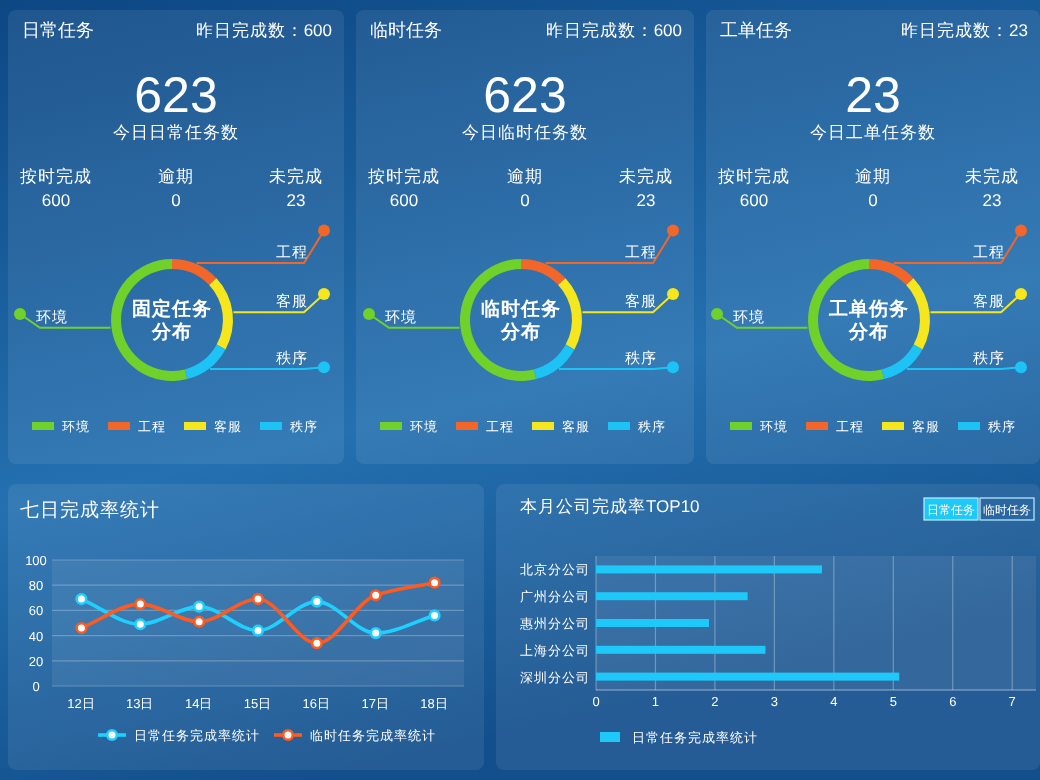 Image resolution: width=1040 pixels, height=780 pixels. I want to click on text: 今日临时任务数, so click(525, 132).